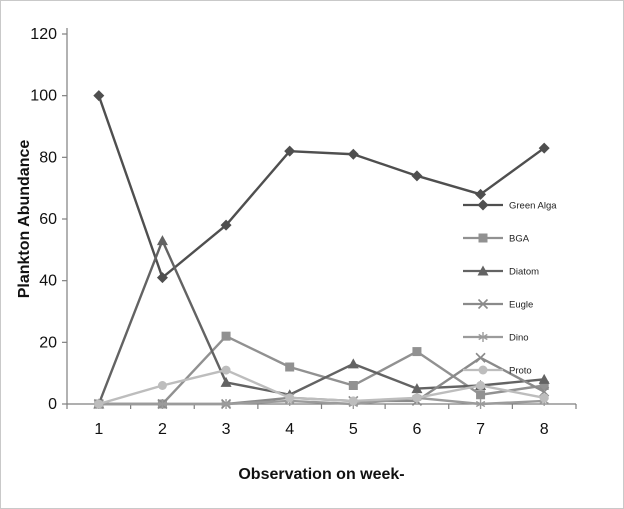  Describe the element at coordinates (43, 34) in the screenshot. I see `y-tick-label: 120` at that location.